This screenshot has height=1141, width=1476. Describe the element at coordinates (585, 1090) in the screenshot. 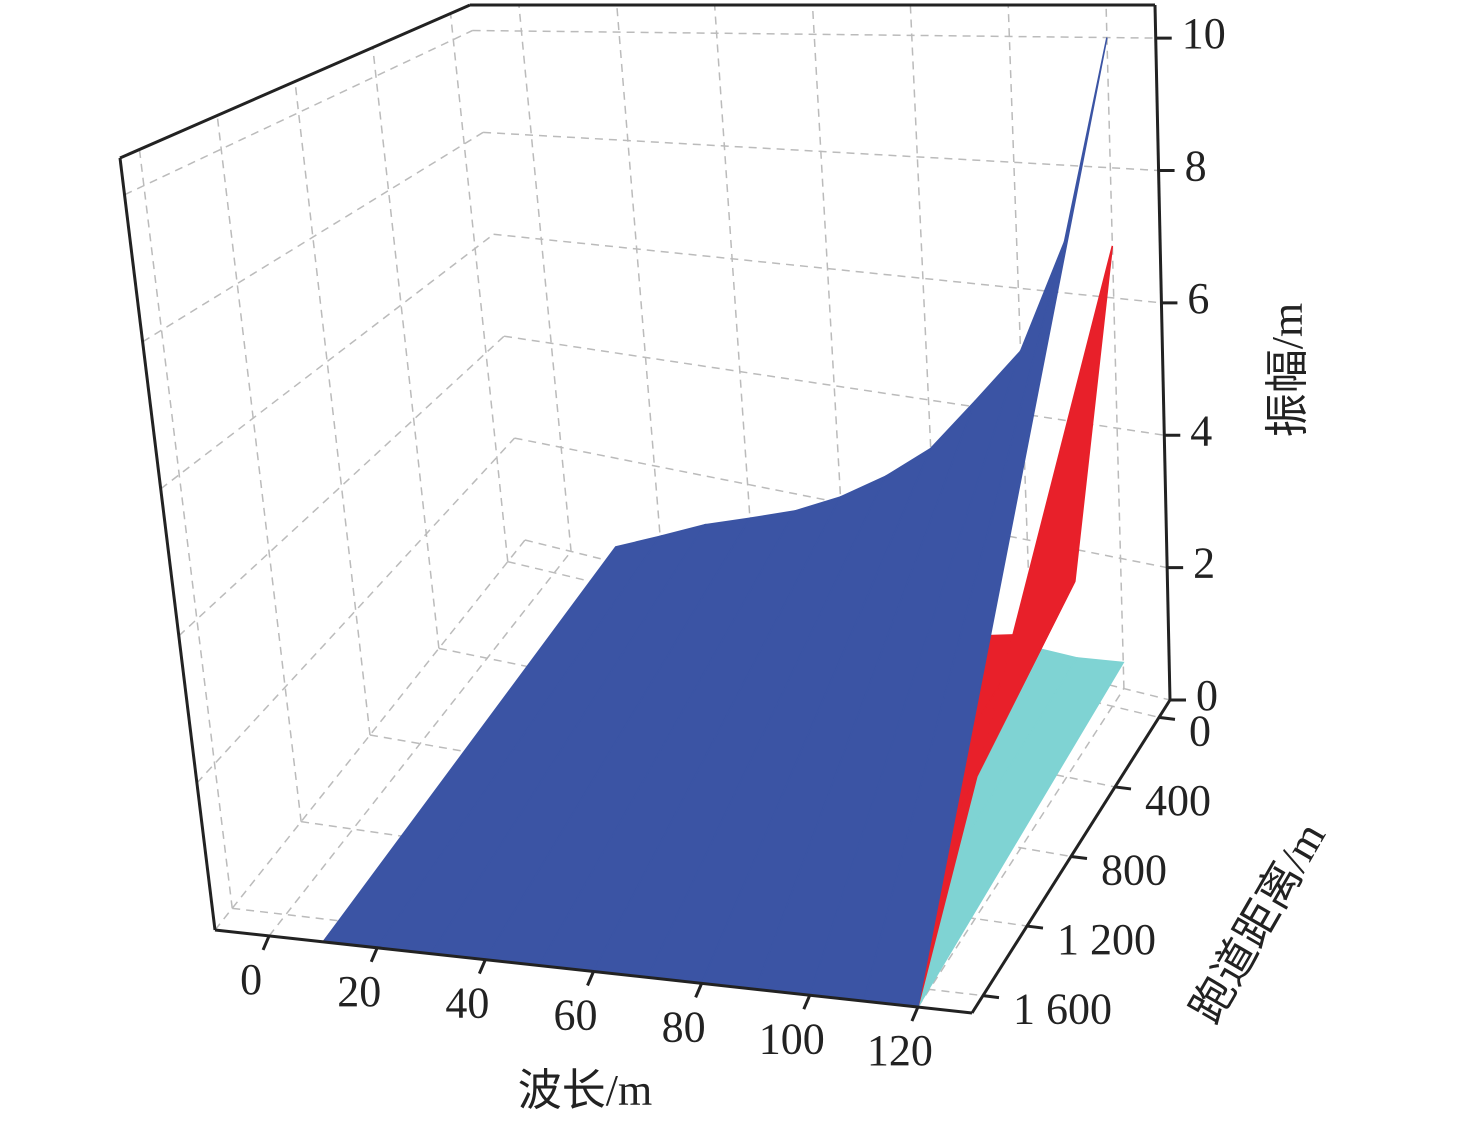

I see `x-axis-label: 波长/m` at that location.